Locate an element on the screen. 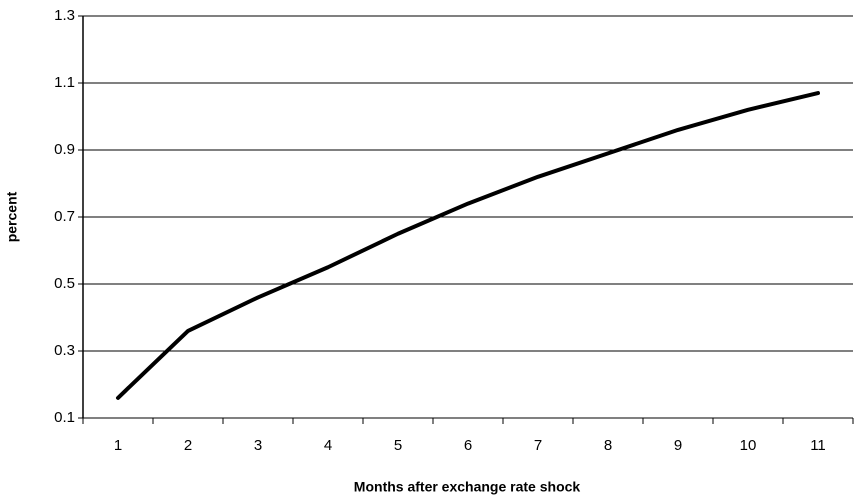  x-tick-label: 4 is located at coordinates (328, 445).